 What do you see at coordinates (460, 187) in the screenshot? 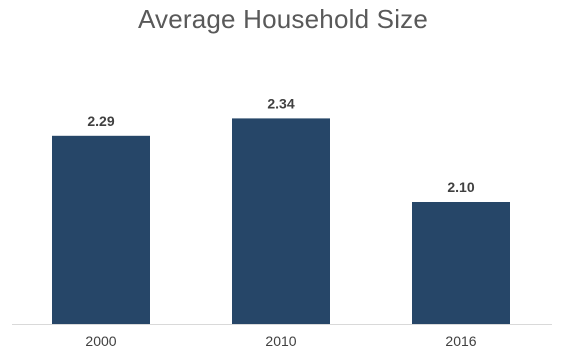
I see `data-label-2016: 2.10` at bounding box center [460, 187].